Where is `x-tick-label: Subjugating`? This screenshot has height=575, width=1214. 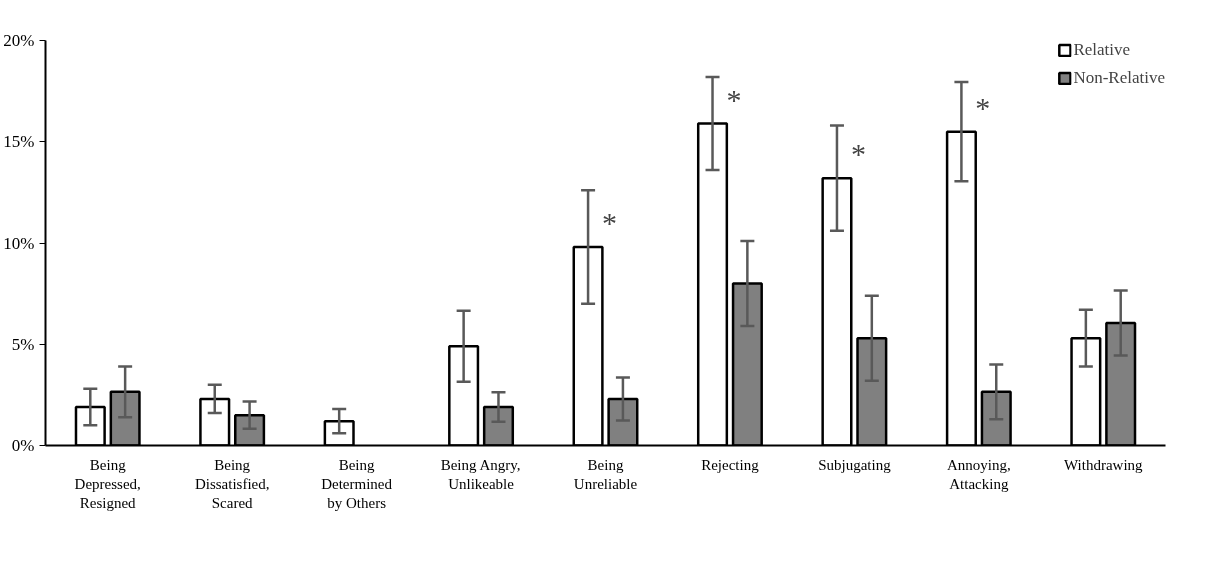
x-tick-label: Subjugating is located at coordinates (855, 464).